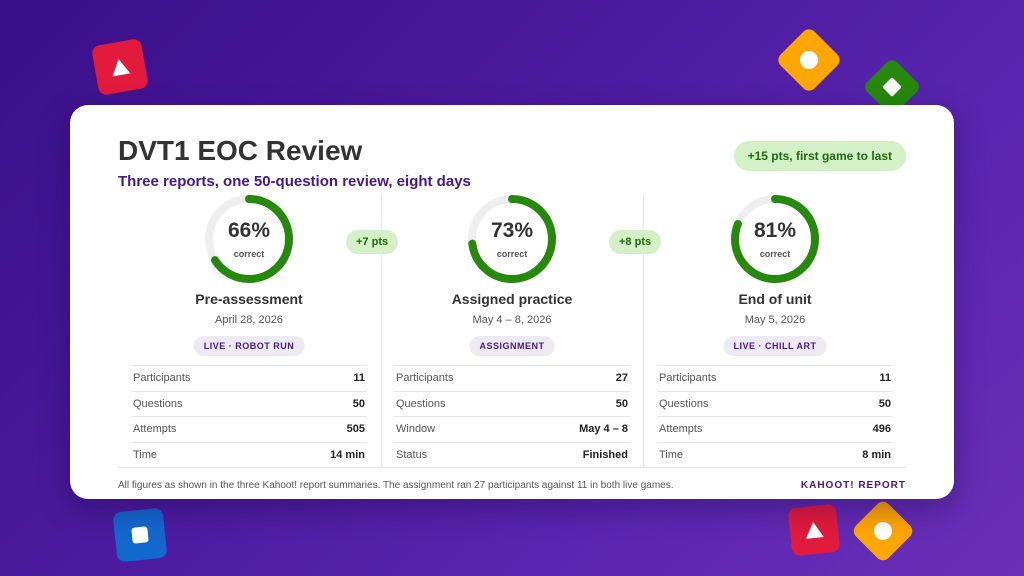 The height and width of the screenshot is (576, 1024). What do you see at coordinates (347, 454) in the screenshot?
I see `stat-value: 14 min` at bounding box center [347, 454].